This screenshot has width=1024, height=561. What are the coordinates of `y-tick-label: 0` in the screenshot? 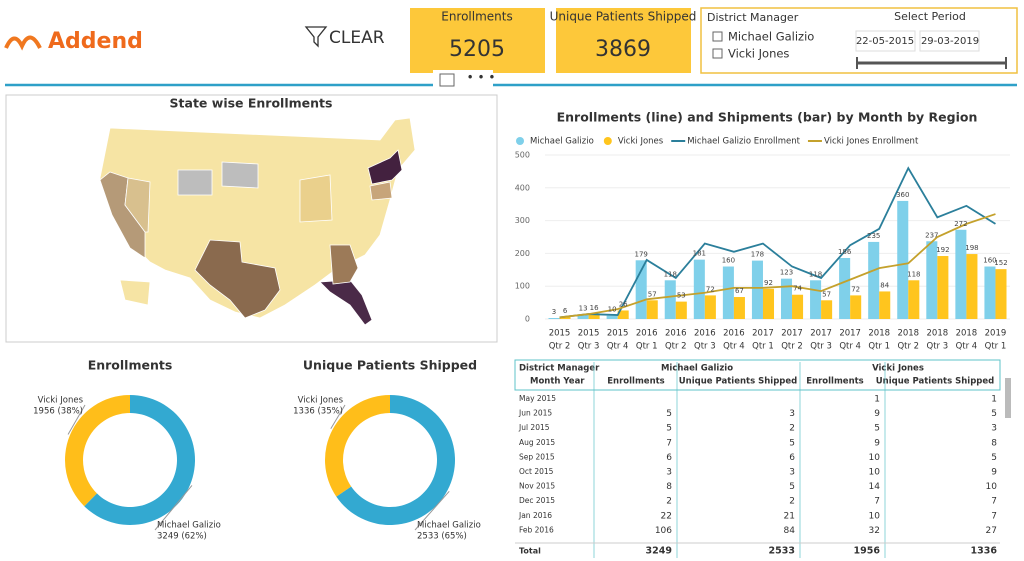 It's located at (527, 319).